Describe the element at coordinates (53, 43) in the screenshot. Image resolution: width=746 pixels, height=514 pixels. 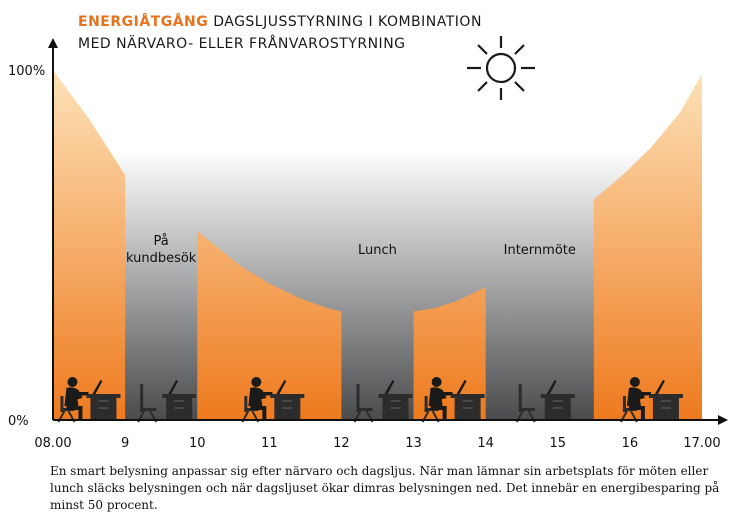
I see `y-axis-arrow` at that location.